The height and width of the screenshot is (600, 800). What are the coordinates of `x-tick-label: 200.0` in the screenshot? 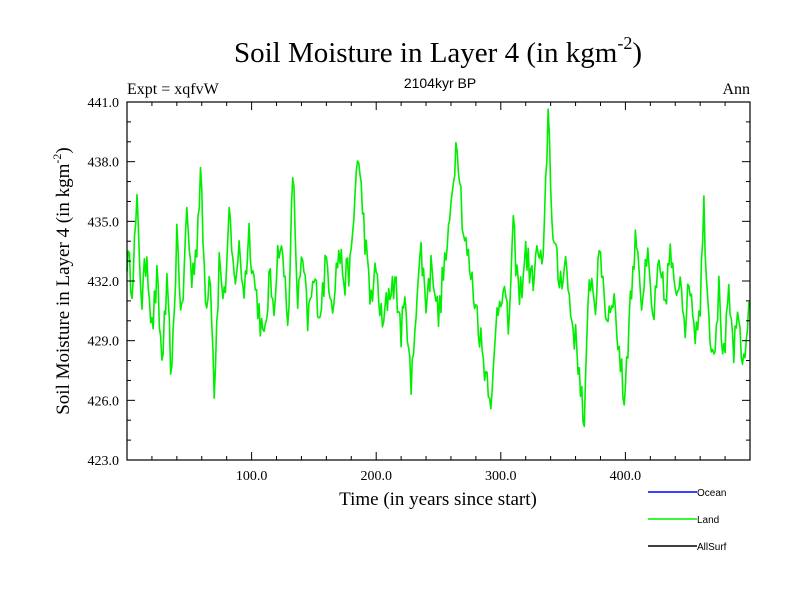 It's located at (376, 476).